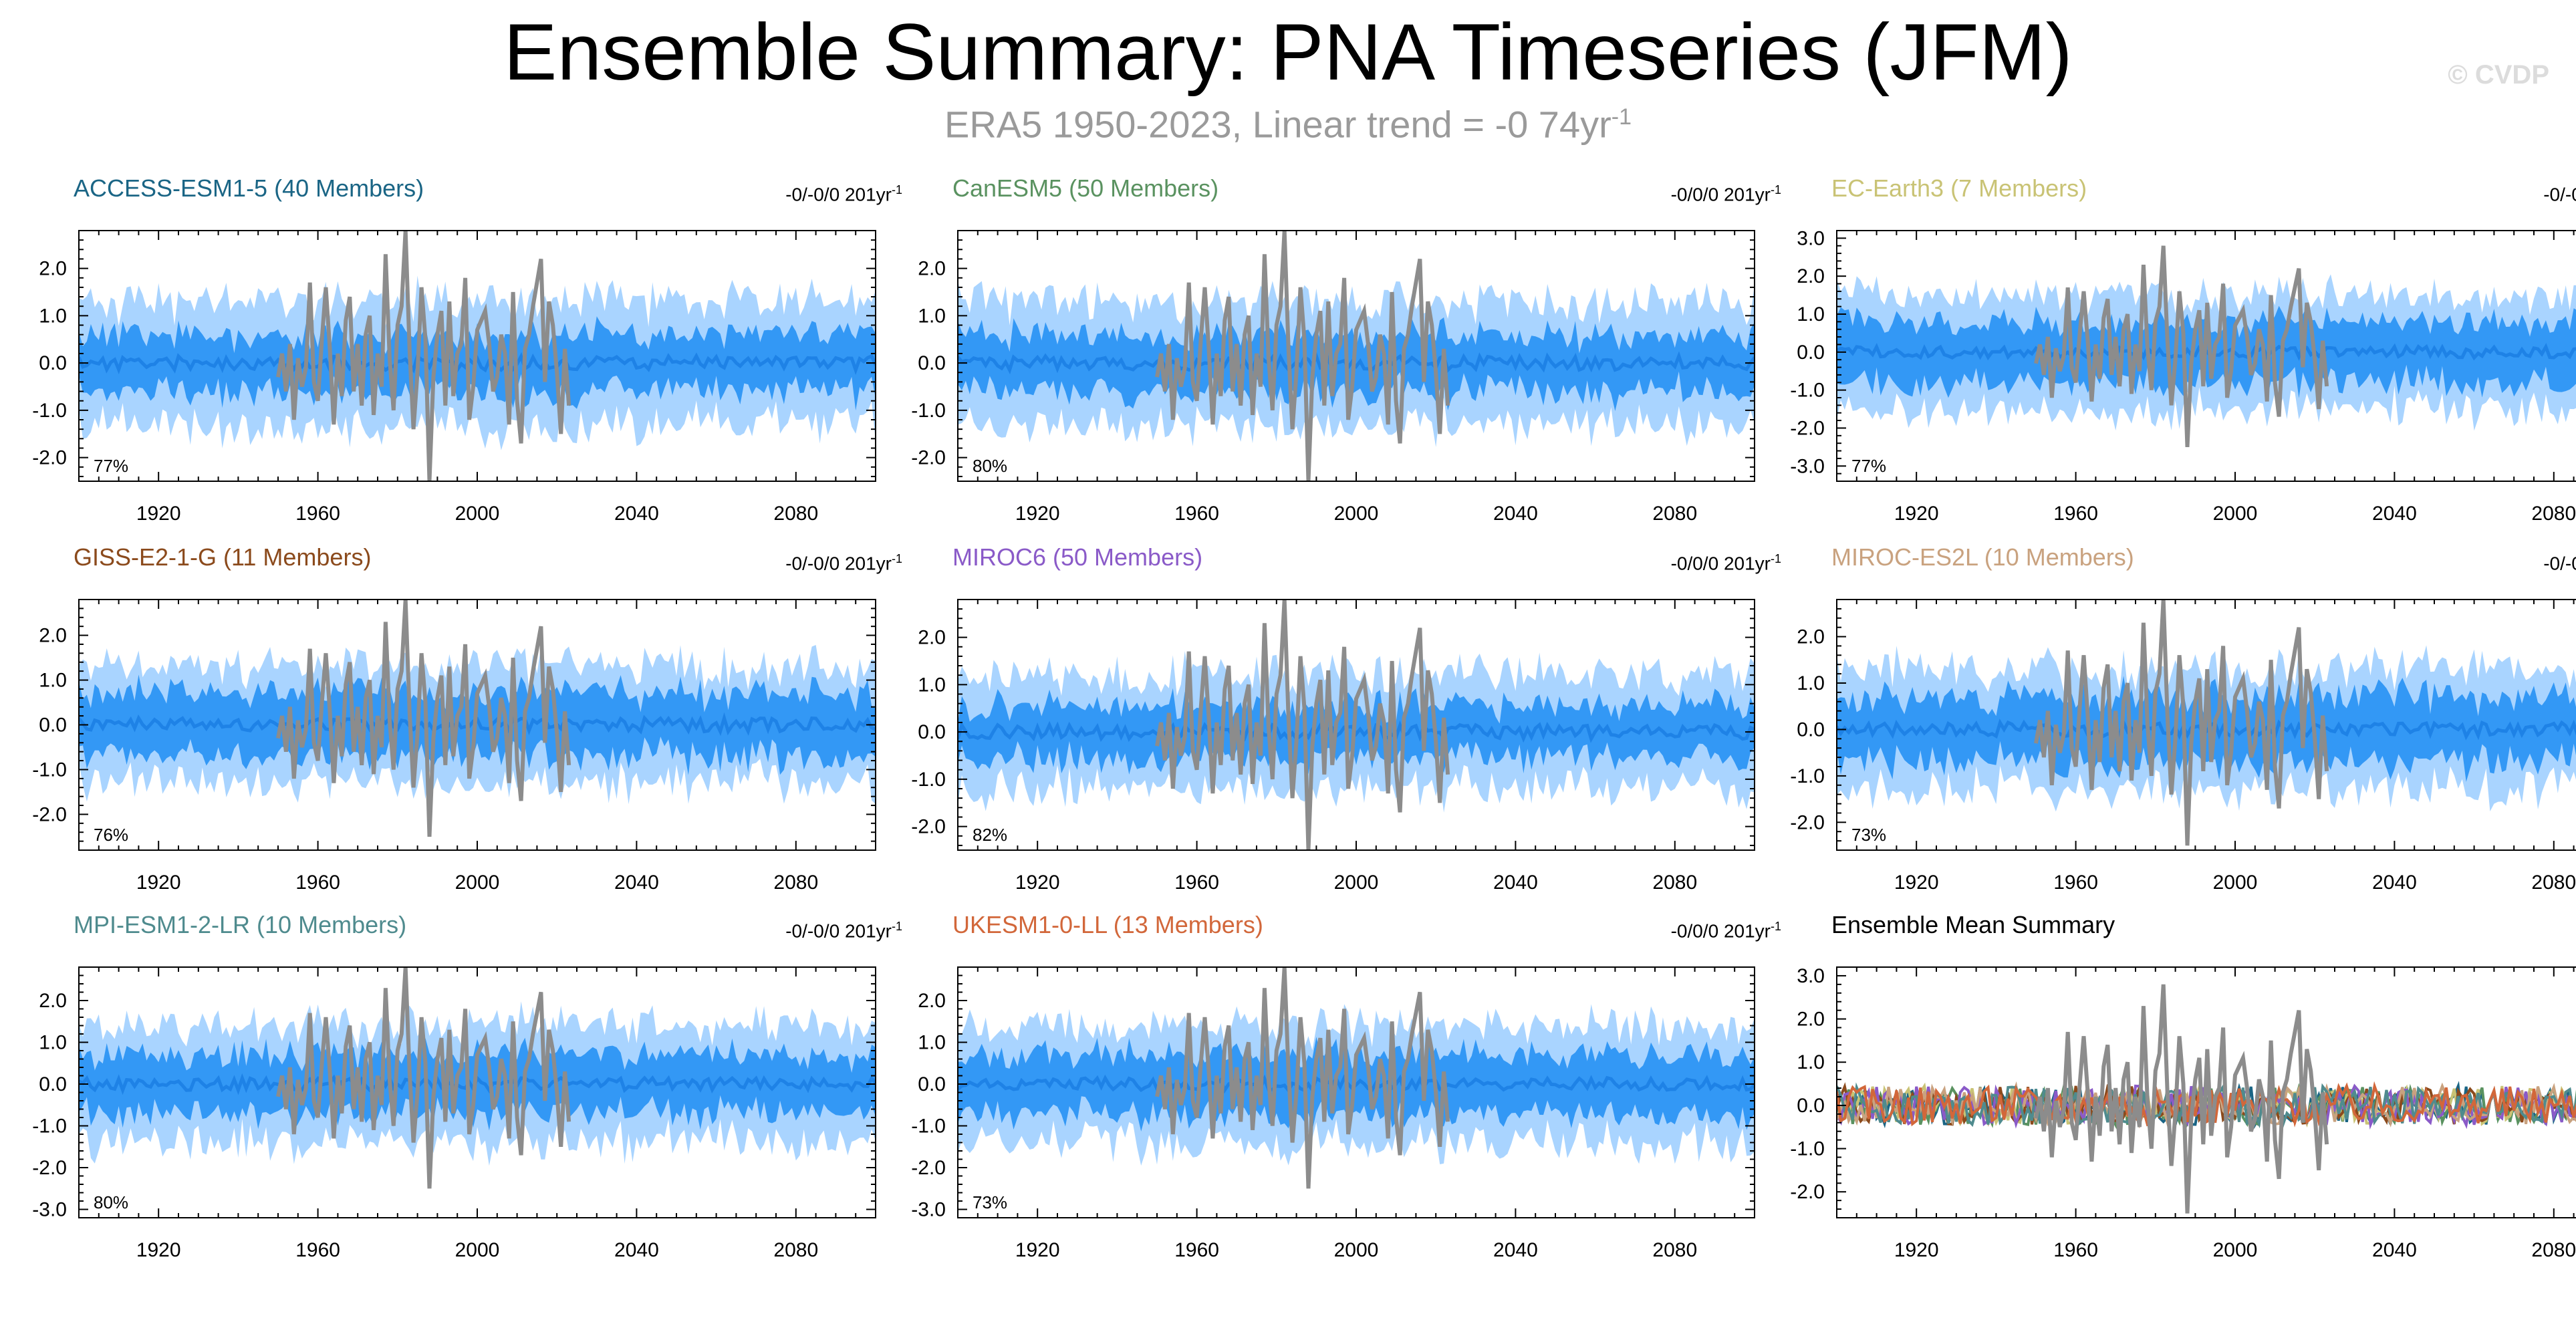  I want to click on cvdp-watermark: © CVDP, so click(2498, 75).